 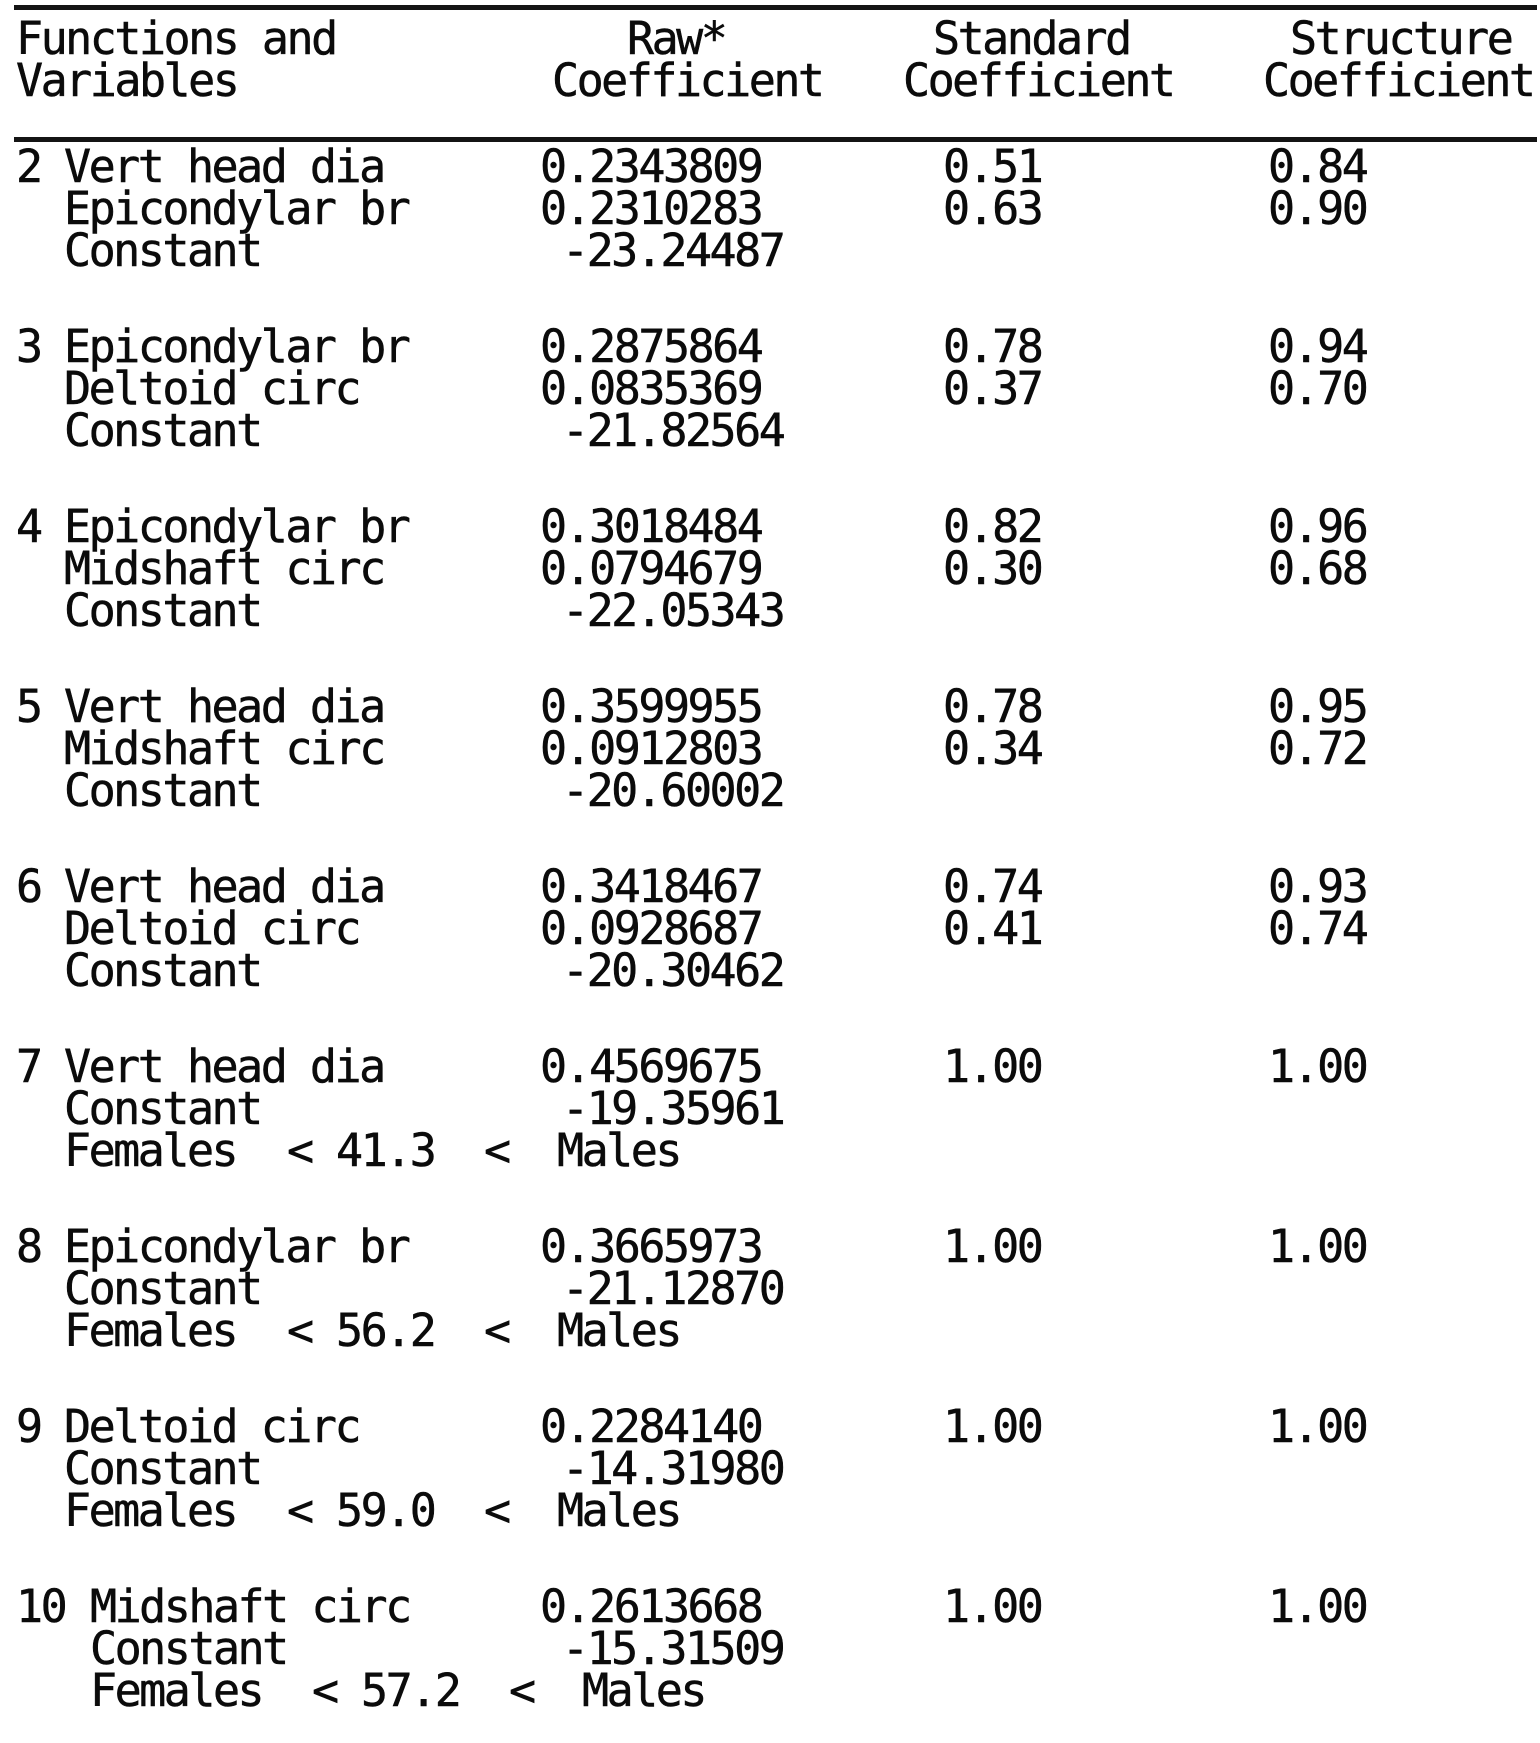 What do you see at coordinates (770, 1690) in the screenshot?
I see `sectioning-point-row: Females < 57.2 < Males` at bounding box center [770, 1690].